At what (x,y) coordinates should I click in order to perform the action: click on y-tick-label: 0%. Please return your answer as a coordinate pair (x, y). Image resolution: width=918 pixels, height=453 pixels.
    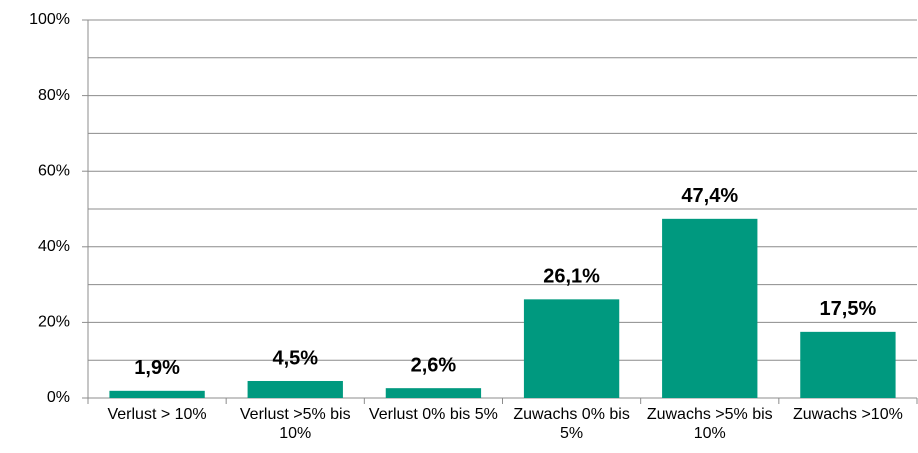
    Looking at the image, I should click on (58, 397).